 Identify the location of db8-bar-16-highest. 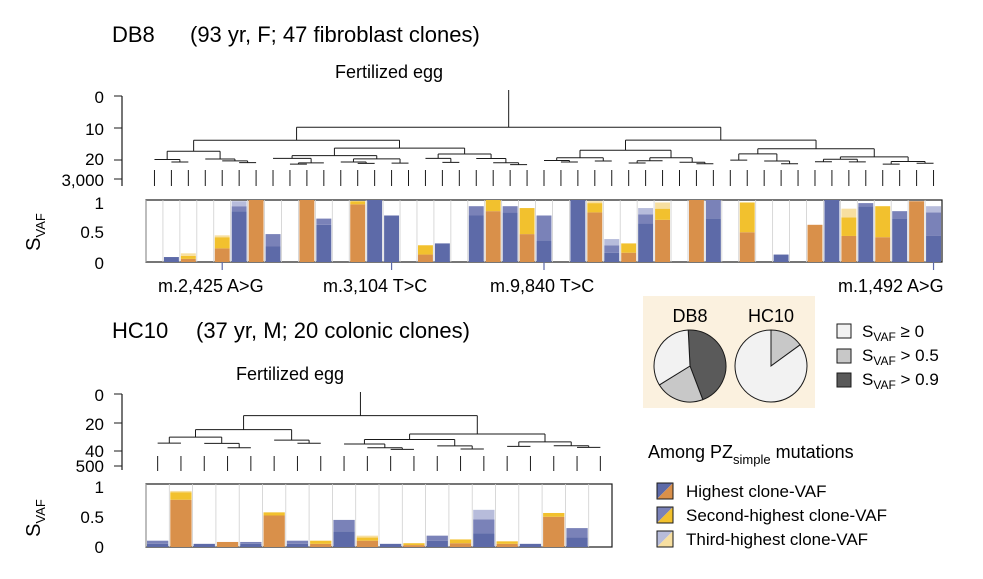
(425, 258).